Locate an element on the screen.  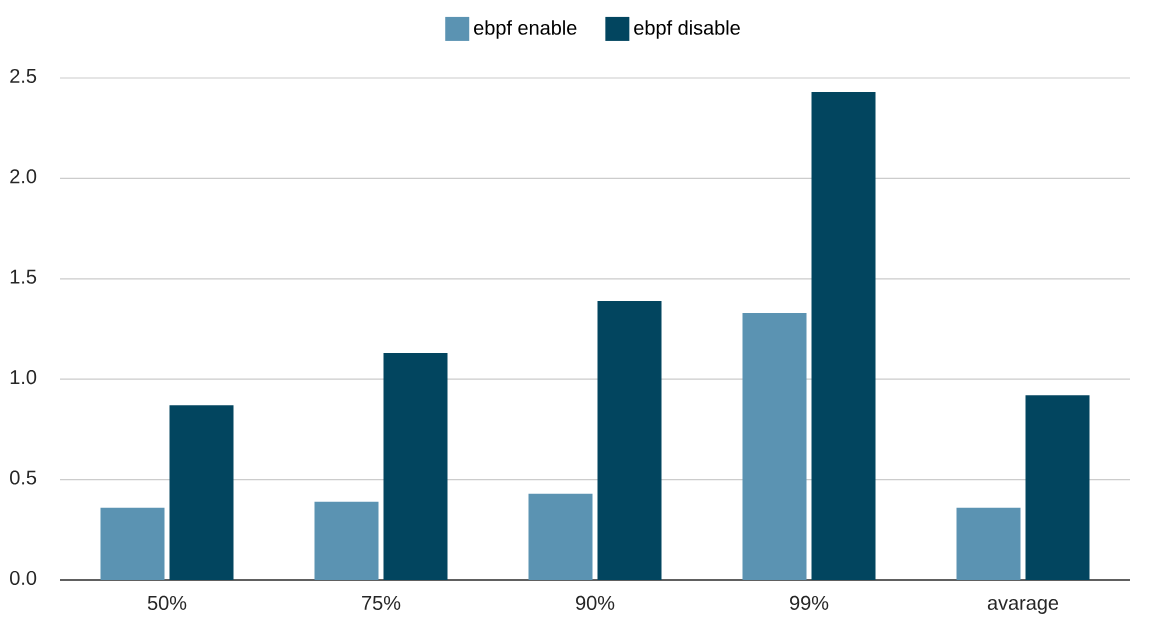
y-tick-label: 1.0 is located at coordinates (23, 377).